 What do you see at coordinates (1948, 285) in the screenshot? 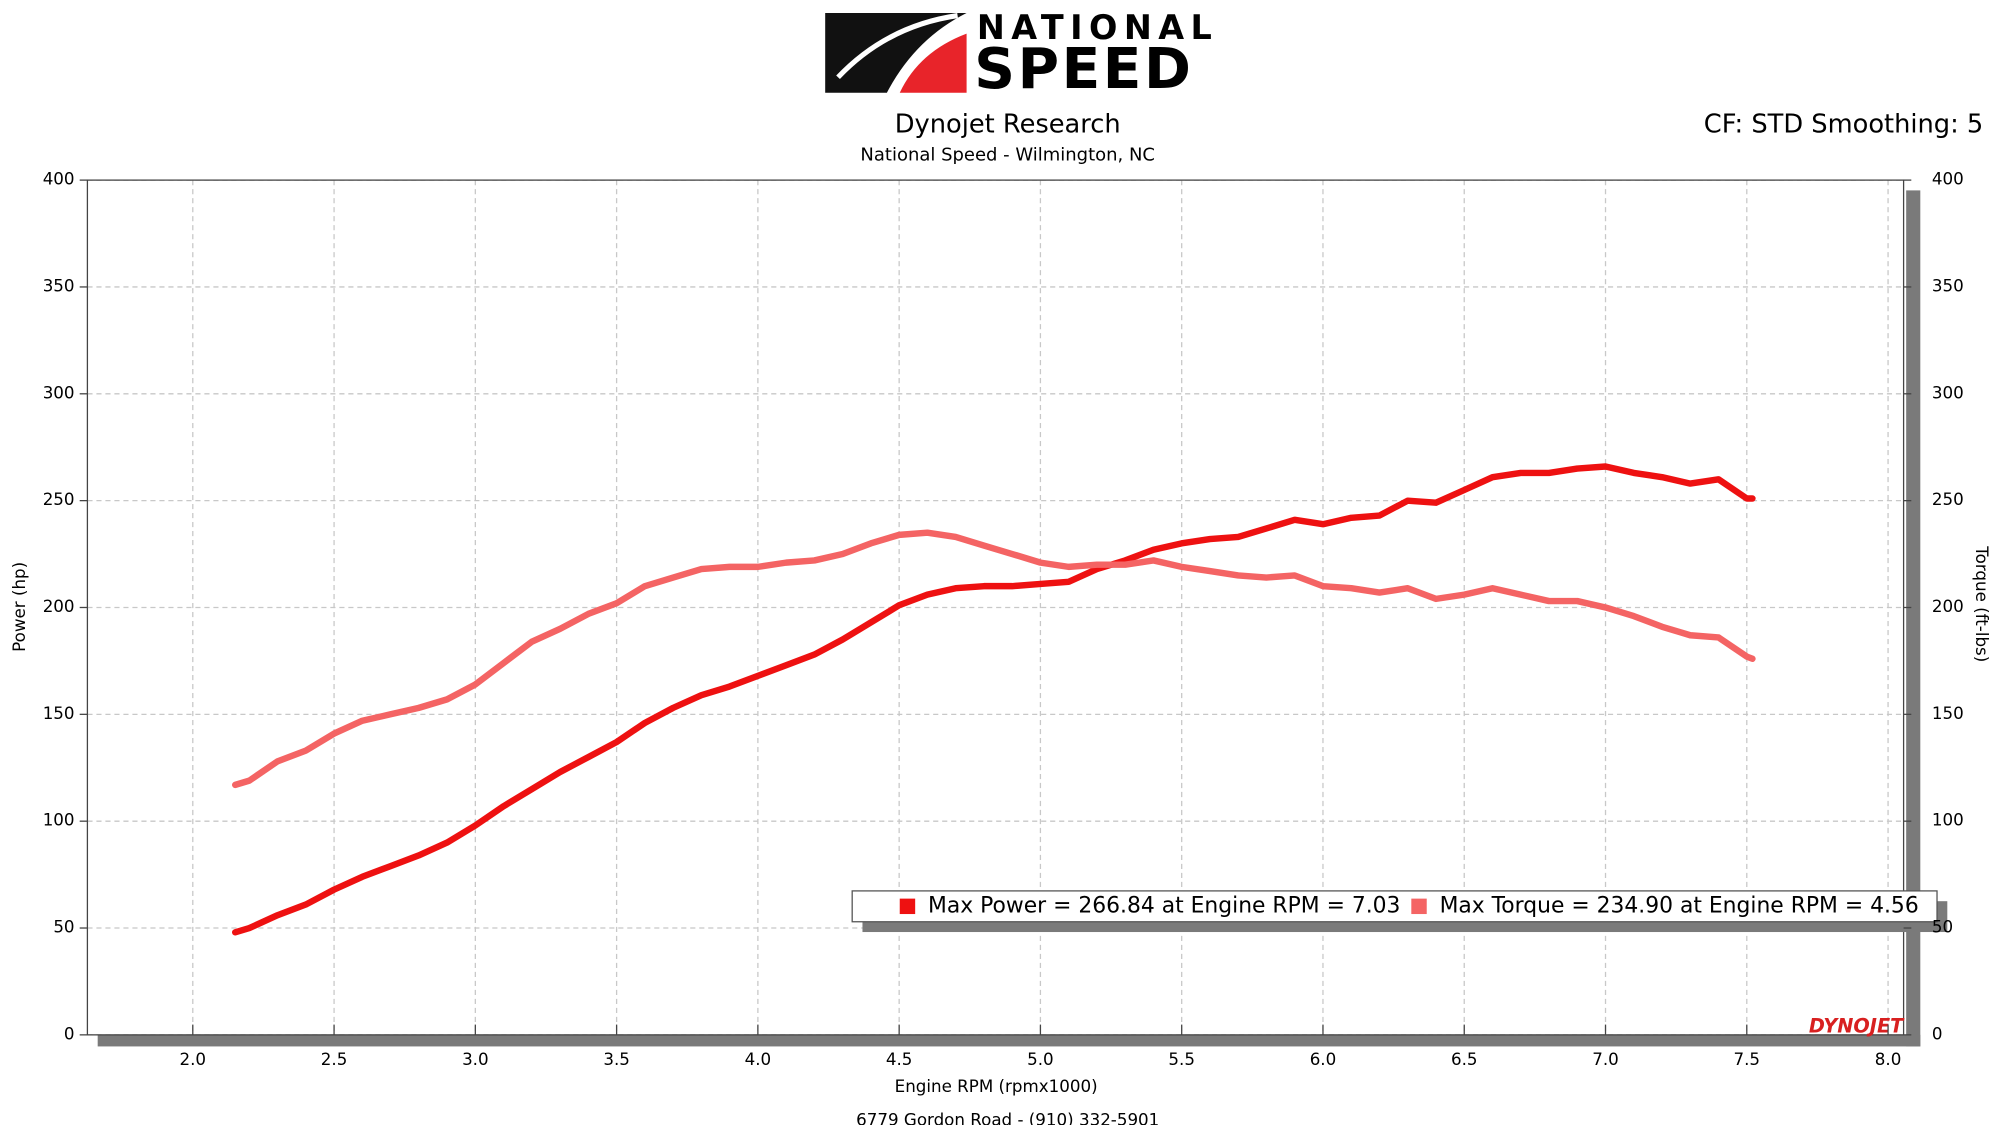
I see `y2-tick-label: 350` at bounding box center [1948, 285].